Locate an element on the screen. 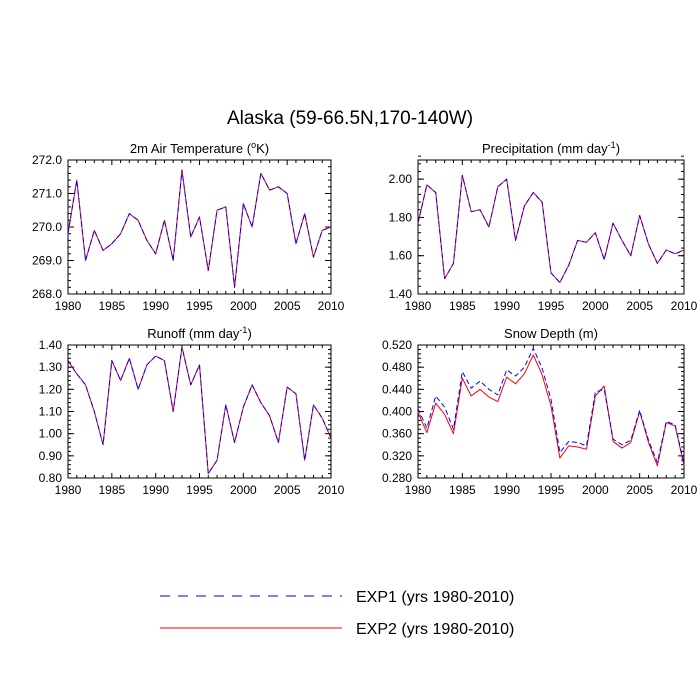 Image resolution: width=700 pixels, height=700 pixels. y-tick-label: 1.80 is located at coordinates (401, 217).